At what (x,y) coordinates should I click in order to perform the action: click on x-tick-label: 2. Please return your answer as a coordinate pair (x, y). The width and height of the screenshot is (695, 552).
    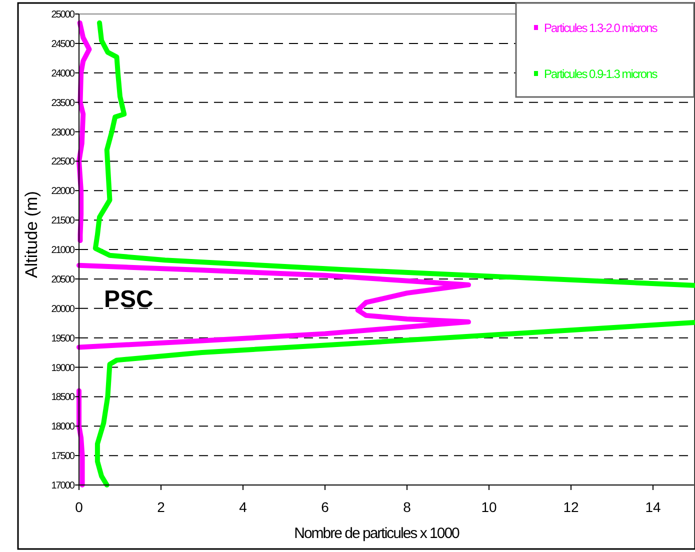
    Looking at the image, I should click on (161, 507).